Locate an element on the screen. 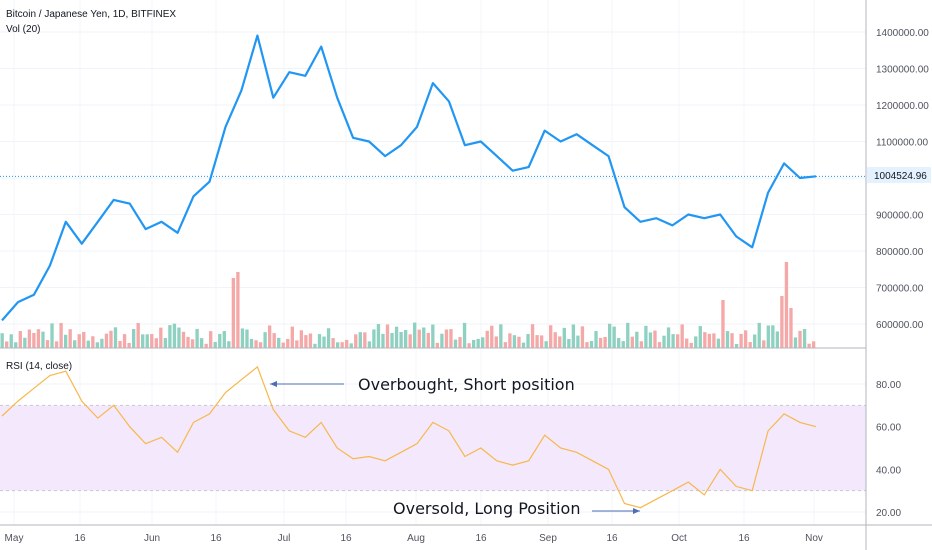 The height and width of the screenshot is (550, 932). time-axis: May 16 Jun 16 Jul 16 Aug 16 Sep 16 Oct 16 Nov is located at coordinates (414, 538).